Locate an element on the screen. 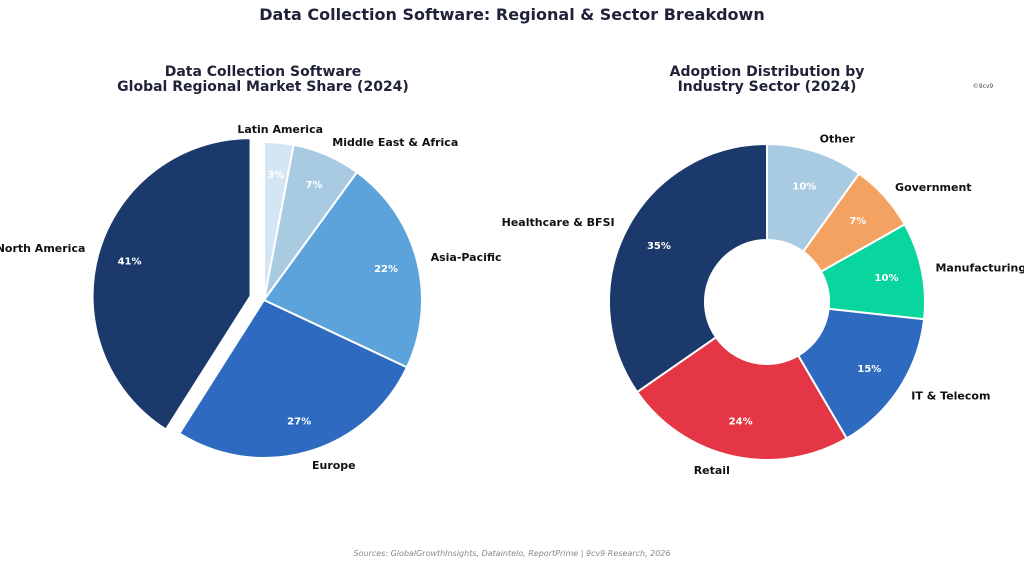 This screenshot has height=565, width=1024. pie2-pct-label-retail: 24% is located at coordinates (741, 422).